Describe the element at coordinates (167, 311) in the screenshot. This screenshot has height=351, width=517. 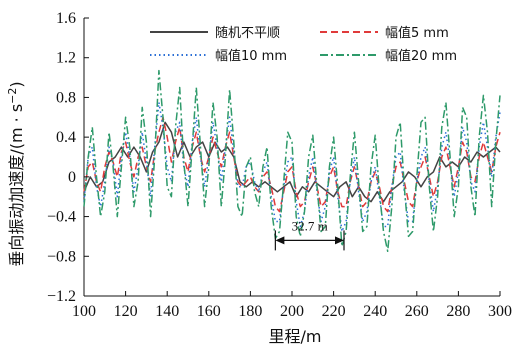
I see `x-tick-label: 140` at that location.